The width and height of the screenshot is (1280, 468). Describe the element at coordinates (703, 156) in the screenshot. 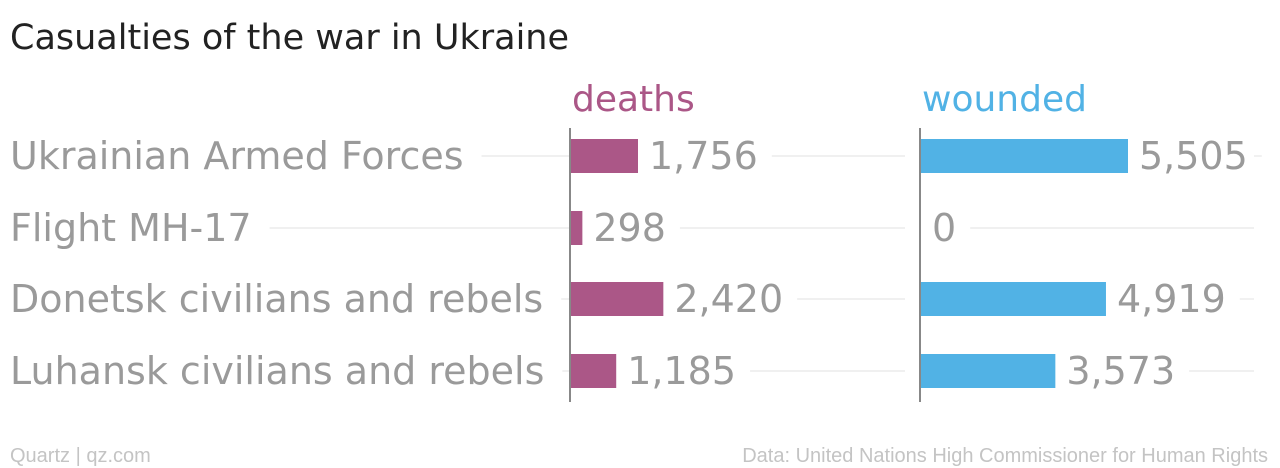

I see `value-label-deaths: 1,756` at that location.